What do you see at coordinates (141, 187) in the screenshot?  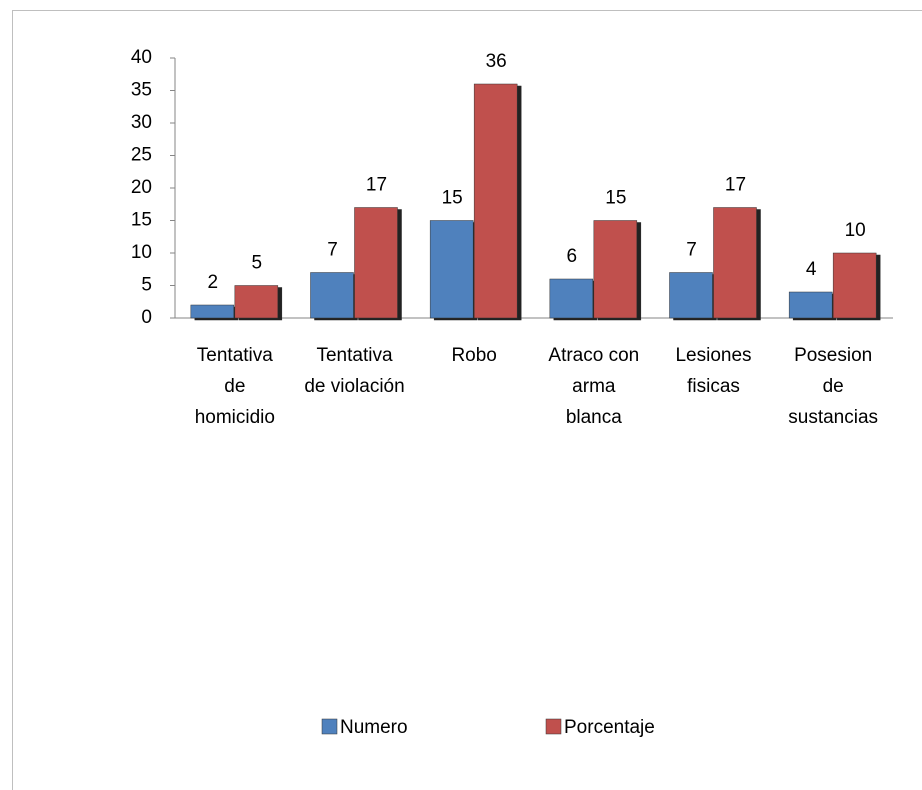 I see `y-tick-label: 20` at bounding box center [141, 187].